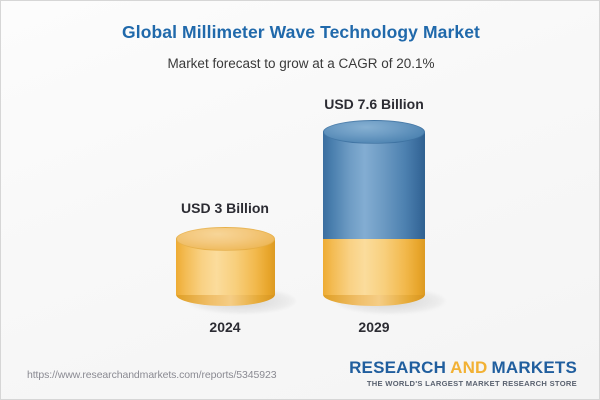  I want to click on brand-word-and: AND, so click(469, 367).